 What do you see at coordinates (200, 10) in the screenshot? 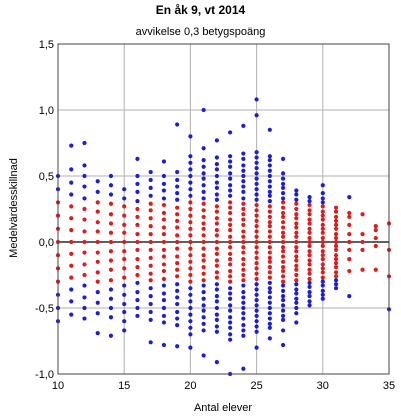
I see `chart-title: En åk 9, vt 2014` at bounding box center [200, 10].